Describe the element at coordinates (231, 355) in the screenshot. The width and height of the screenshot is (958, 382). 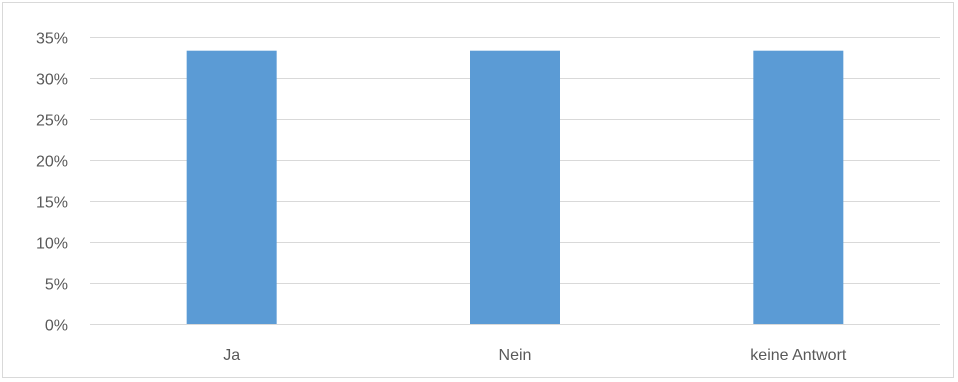
I see `x-tick-label: Ja` at that location.